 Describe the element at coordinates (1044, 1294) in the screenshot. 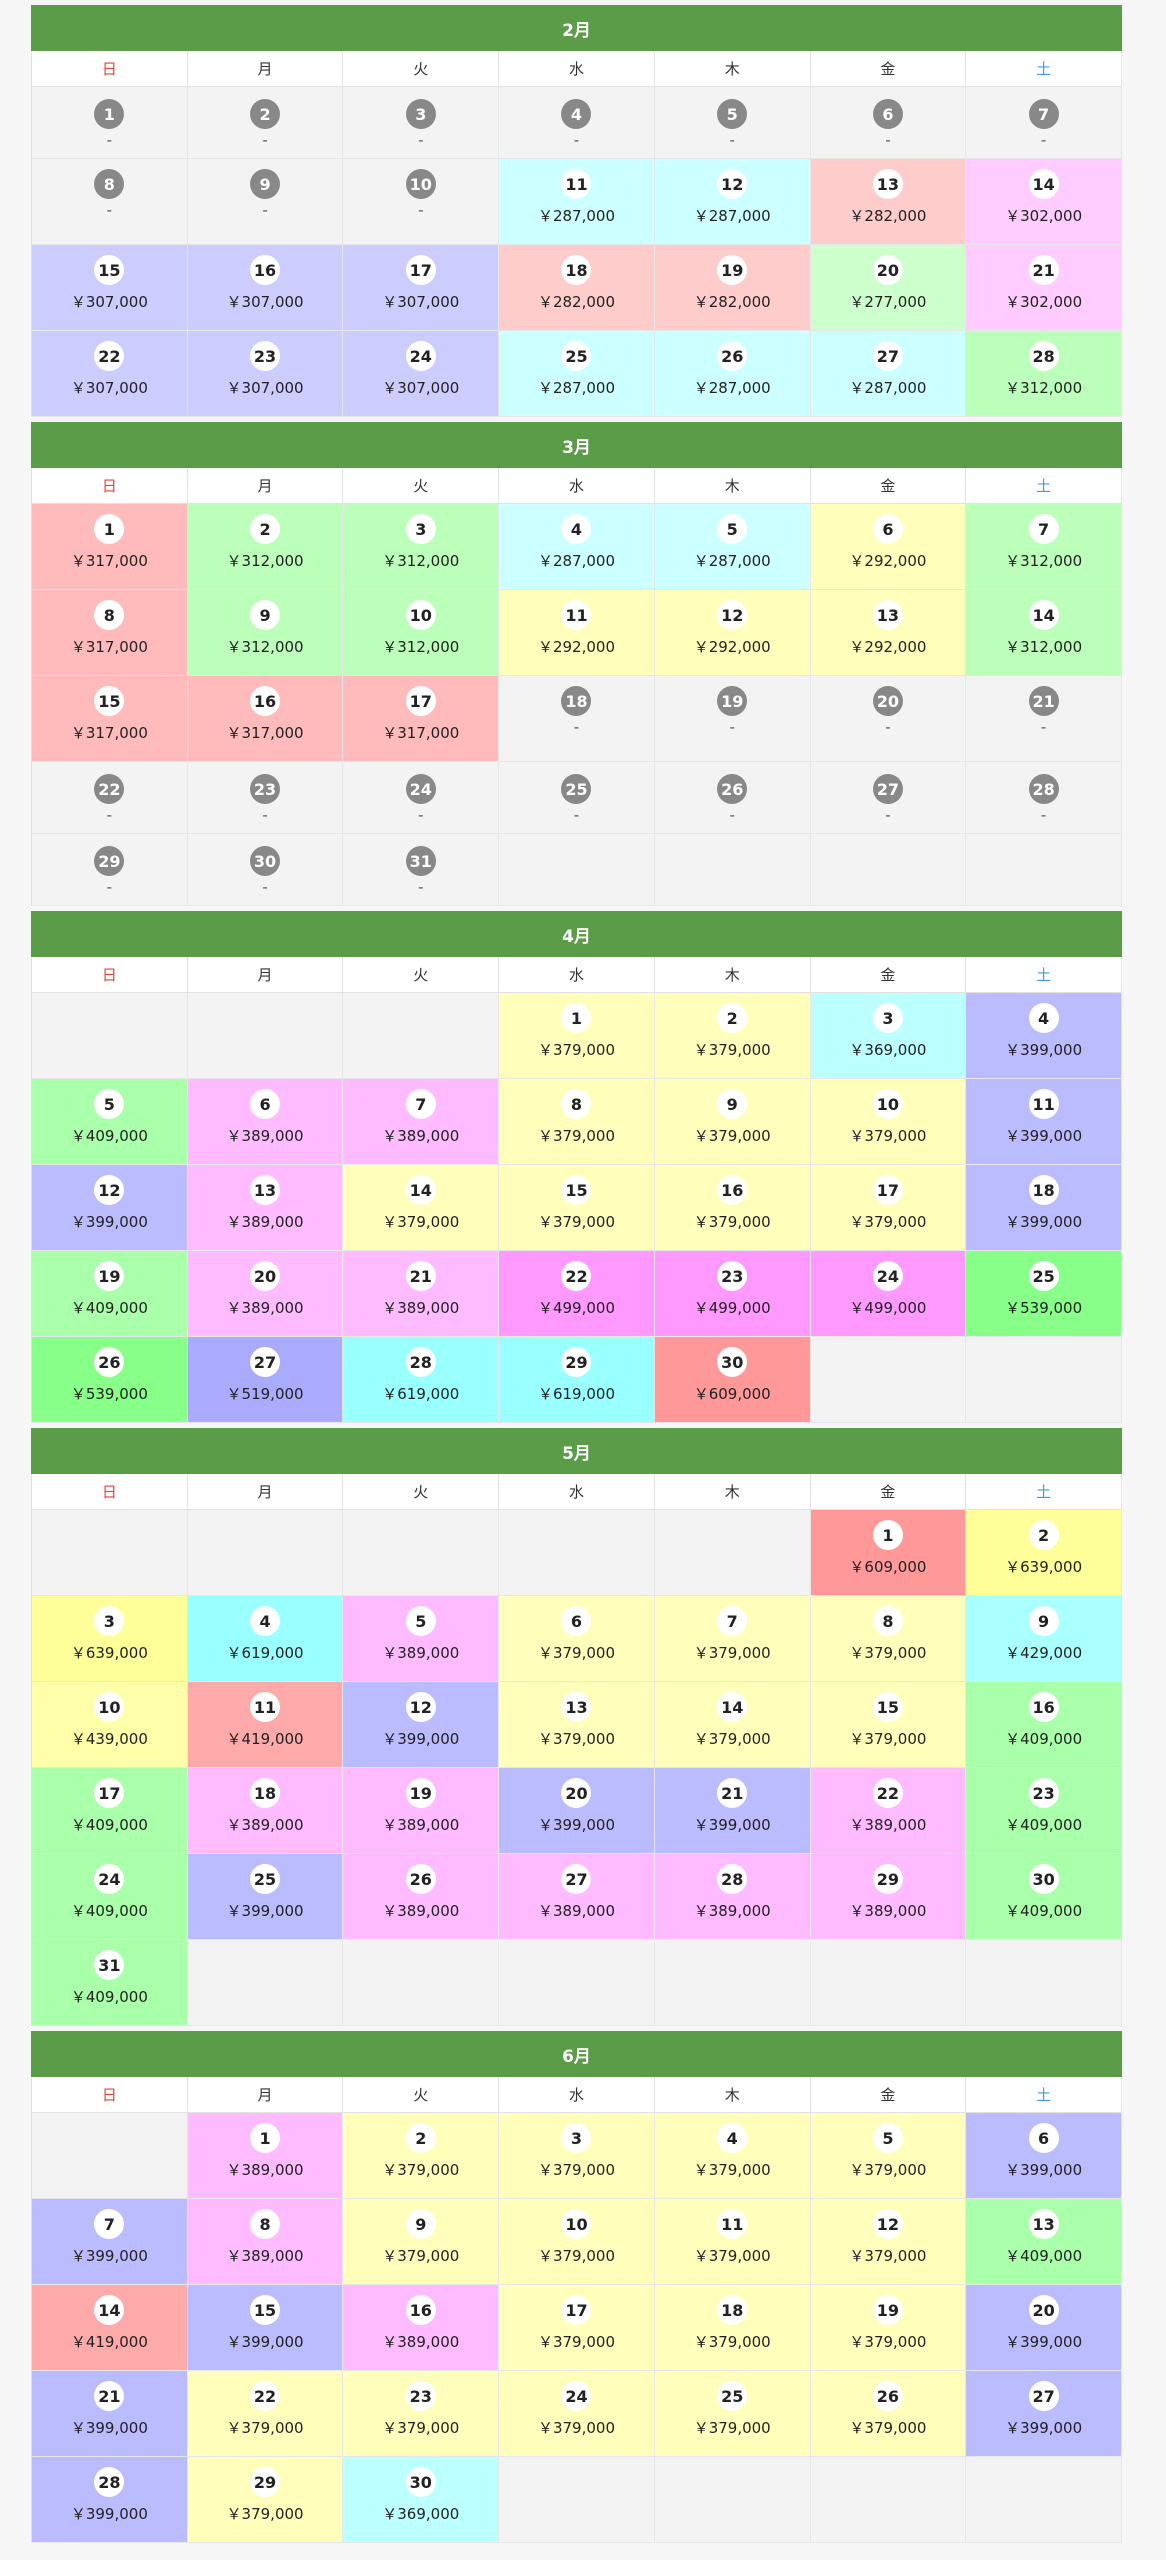

I see `day-cell: 25 ￥539,000` at that location.